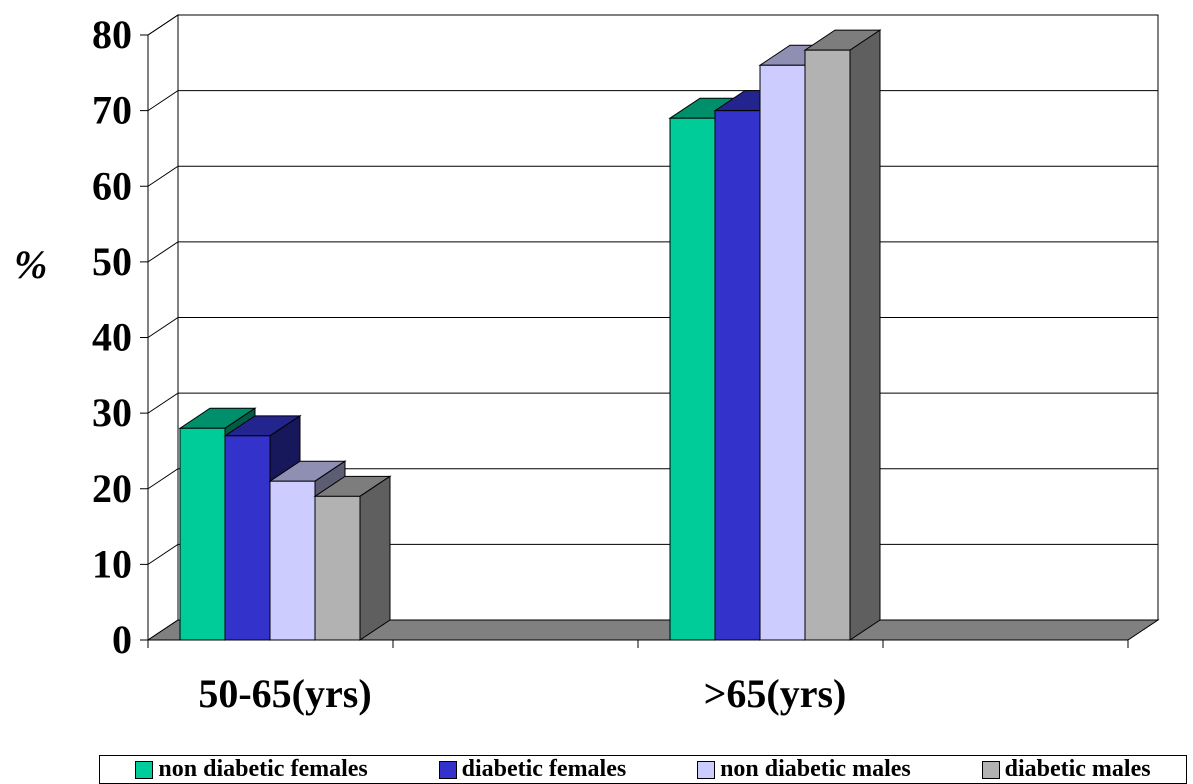 The width and height of the screenshot is (1193, 784). Describe the element at coordinates (112, 563) in the screenshot. I see `y-tick-label: 10` at that location.